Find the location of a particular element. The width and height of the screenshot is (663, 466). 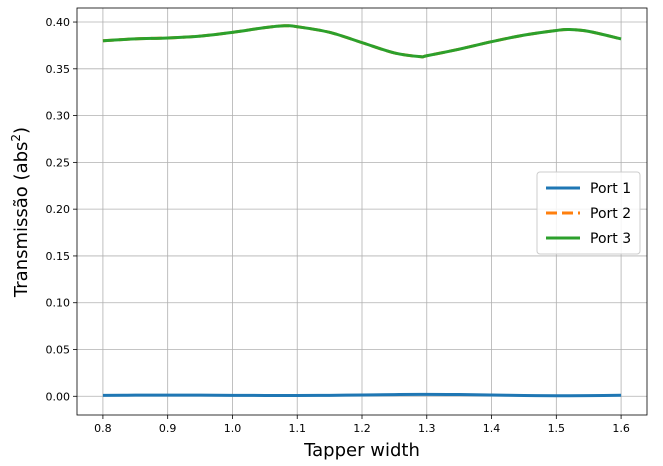

x-axis-ticks: 0.8 0.9 1.0 1.1 1.2 1.3 1.4 1.5 1.6 is located at coordinates (362, 425).